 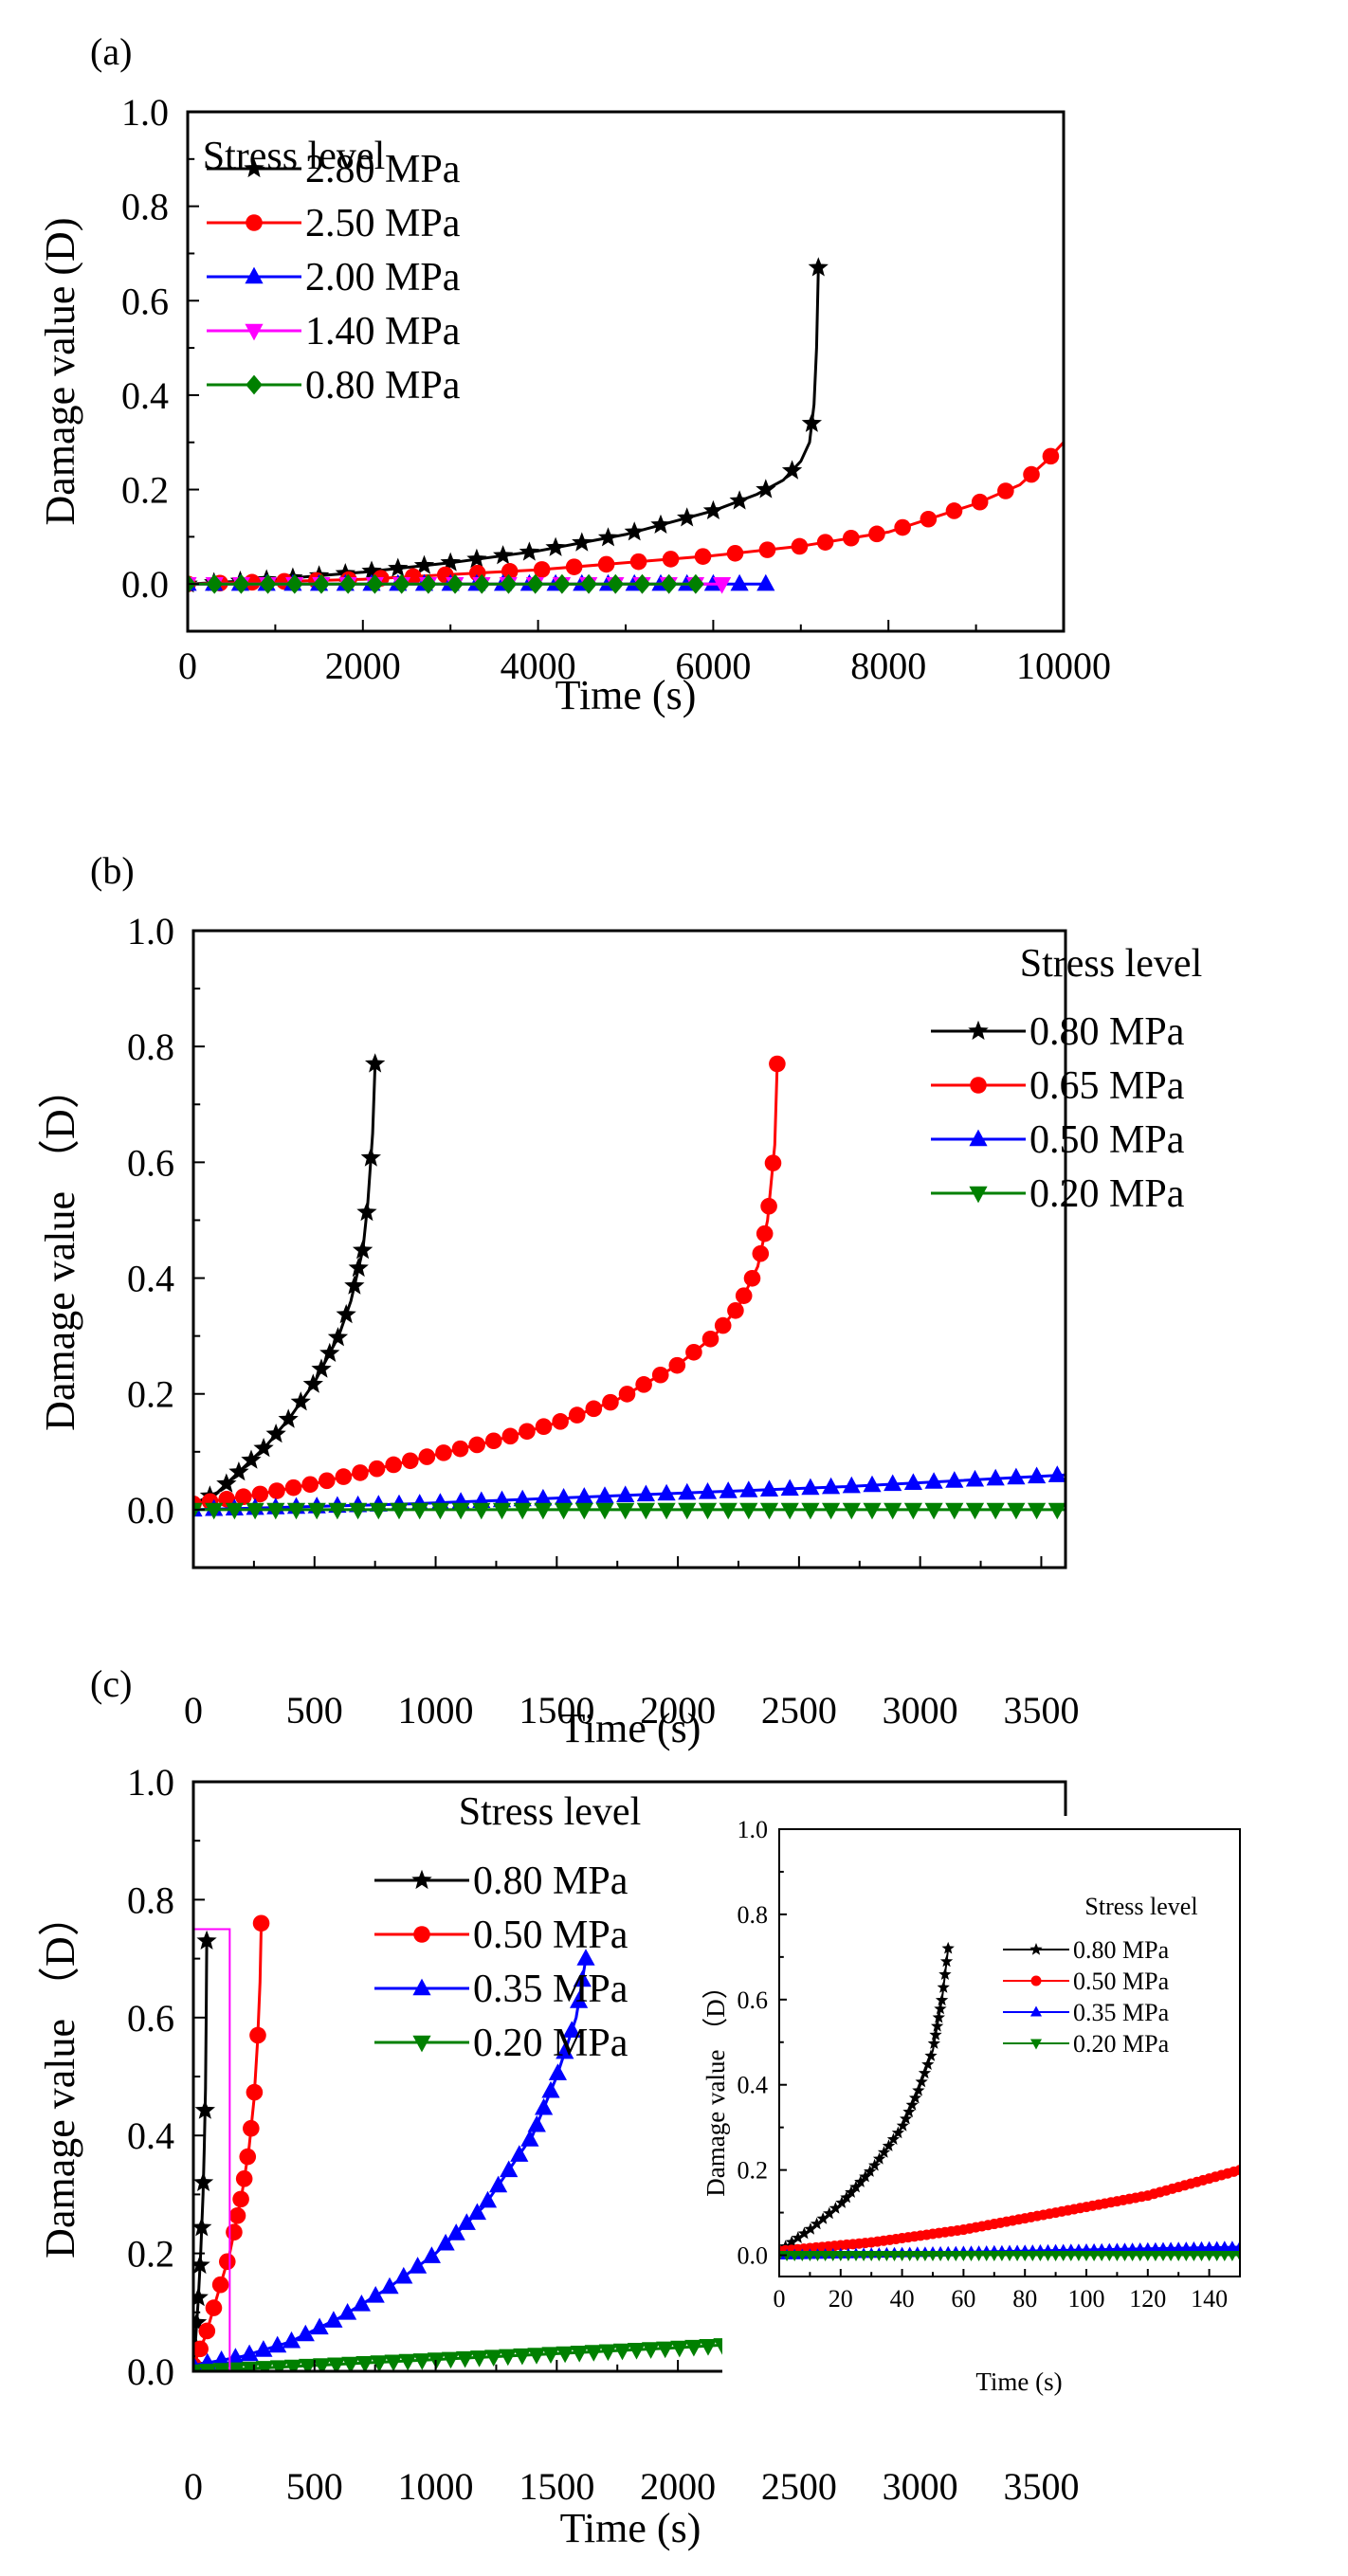 What do you see at coordinates (193, 1710) in the screenshot?
I see `x-tick-label: 0` at bounding box center [193, 1710].